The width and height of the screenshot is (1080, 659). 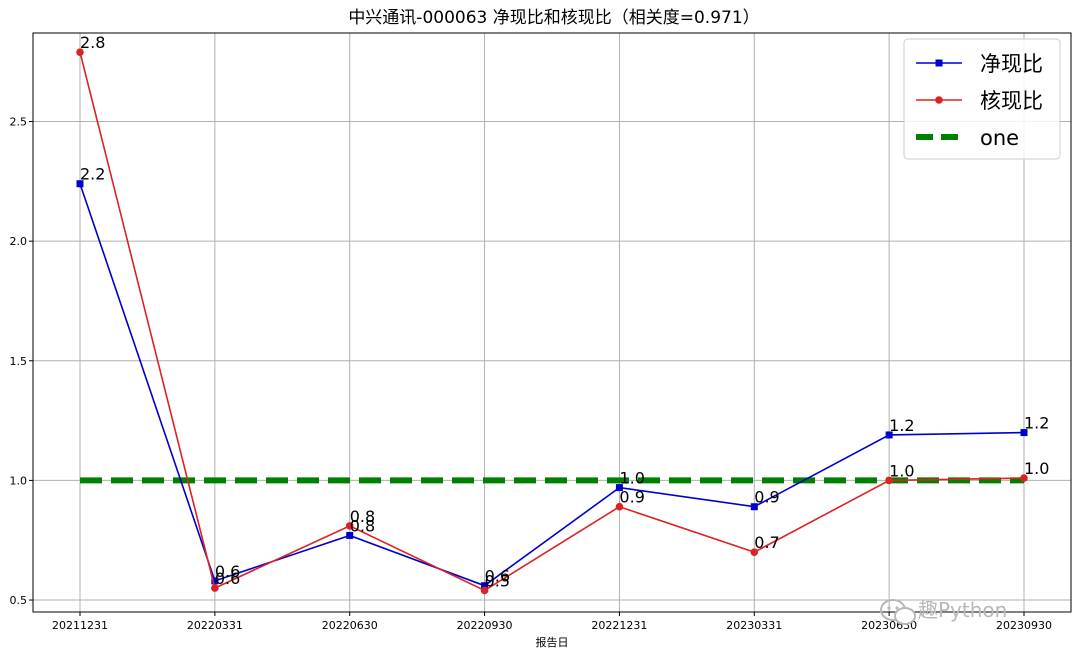 What do you see at coordinates (898, 612) in the screenshot?
I see `wechat-icon` at bounding box center [898, 612].